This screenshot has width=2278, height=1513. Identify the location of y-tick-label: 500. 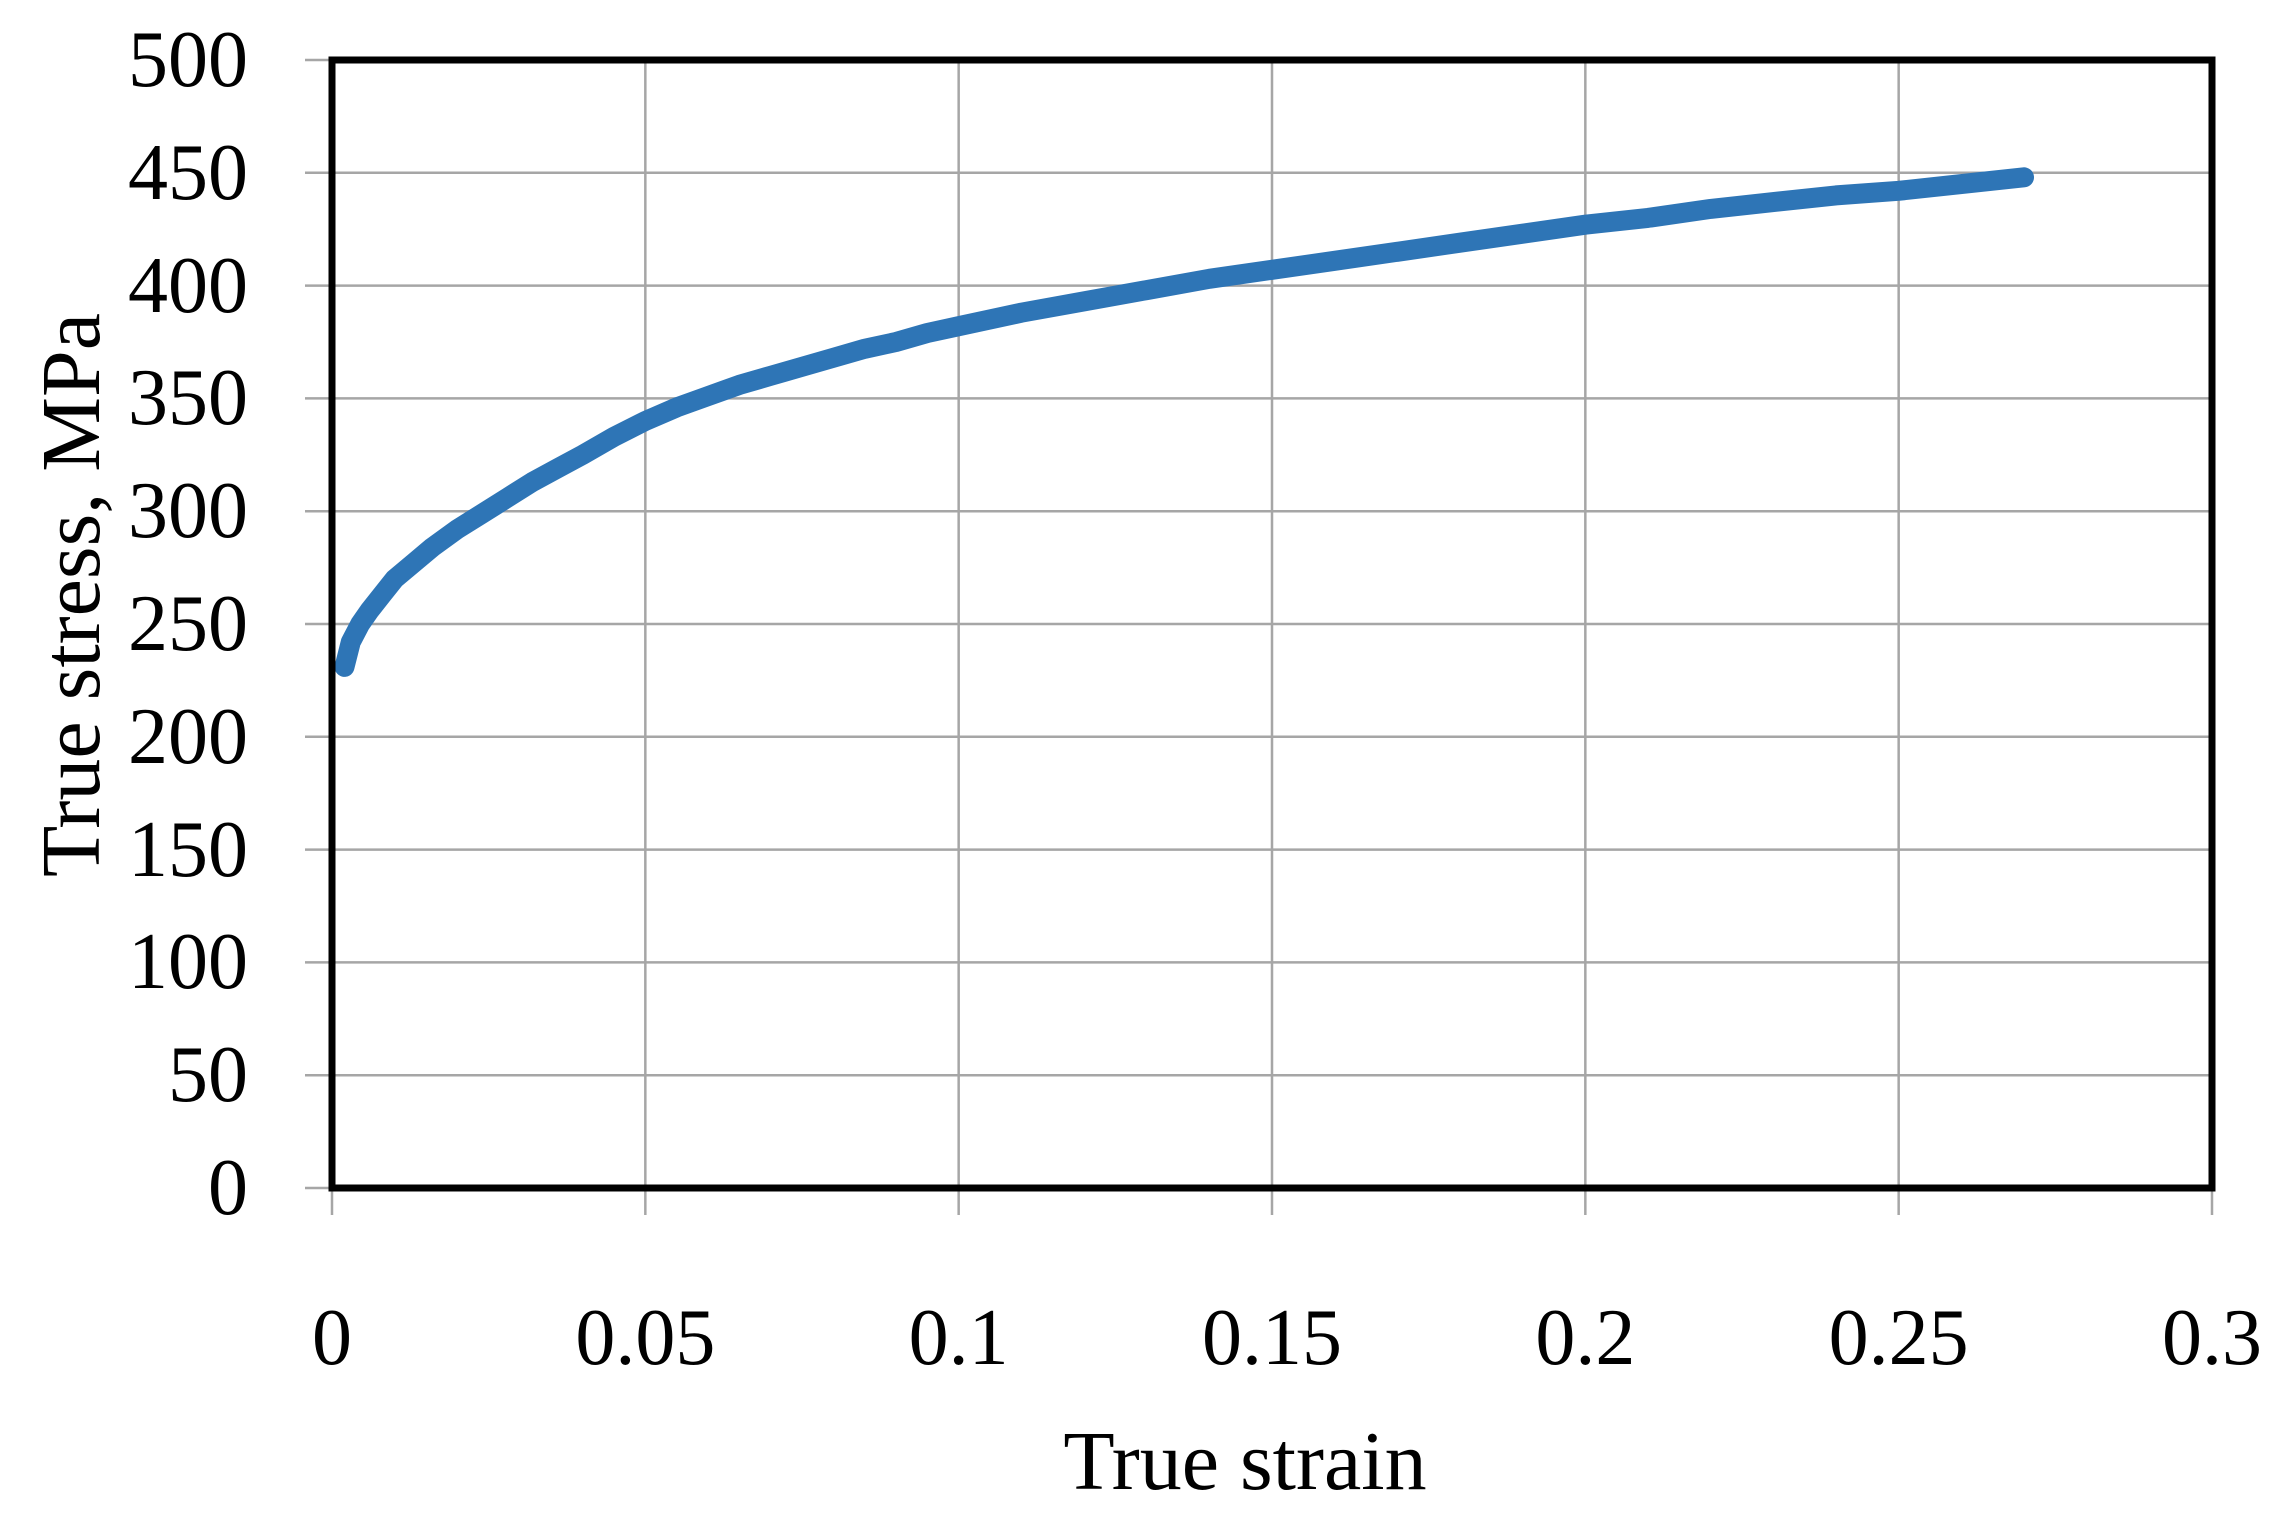
(188, 60).